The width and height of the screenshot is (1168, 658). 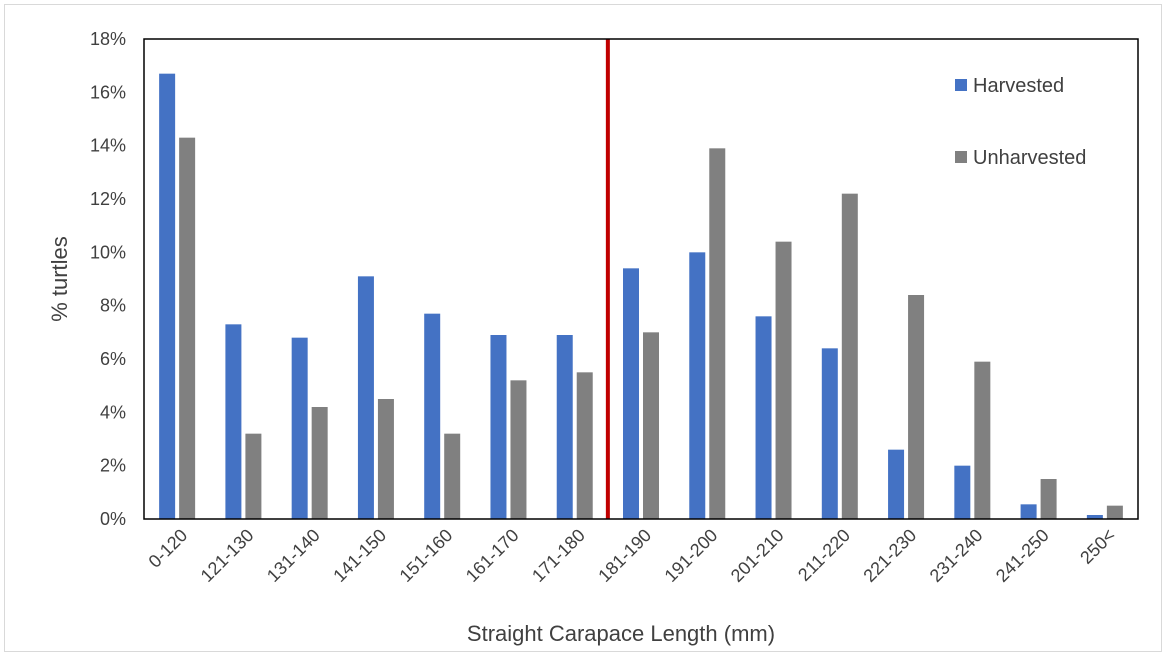 What do you see at coordinates (757, 555) in the screenshot?
I see `x-tick-label: 201-210` at bounding box center [757, 555].